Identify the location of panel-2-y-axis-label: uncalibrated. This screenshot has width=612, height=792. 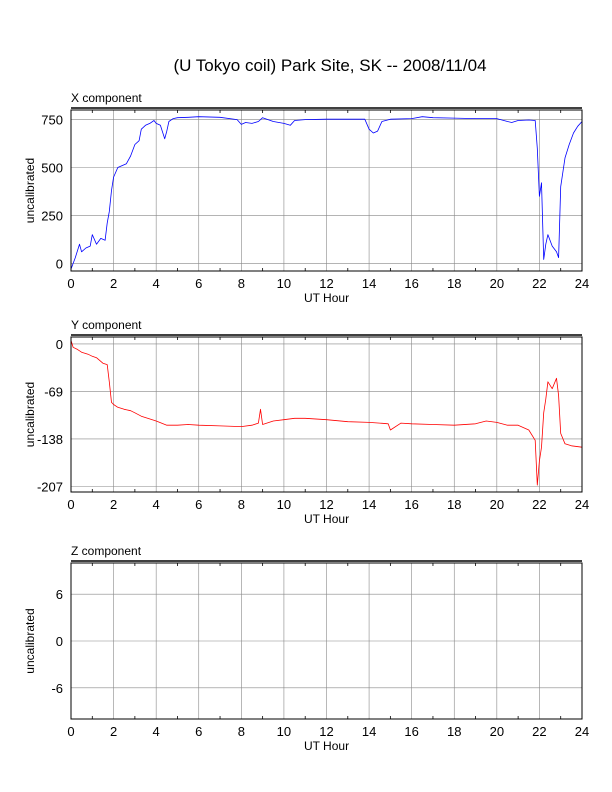
(30, 414).